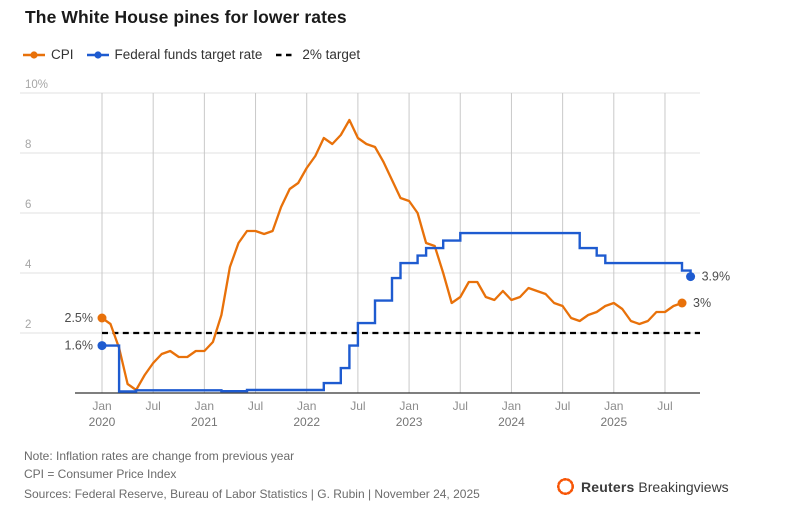 This screenshot has height=520, width=806. I want to click on x-tick-year: 2023, so click(409, 422).